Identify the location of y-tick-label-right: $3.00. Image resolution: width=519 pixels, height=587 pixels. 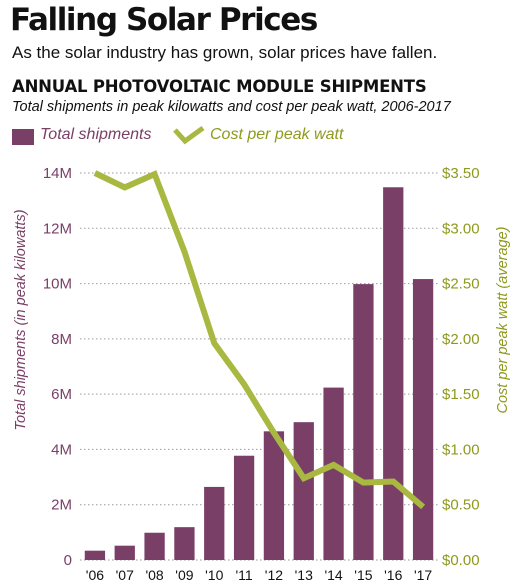
(461, 228).